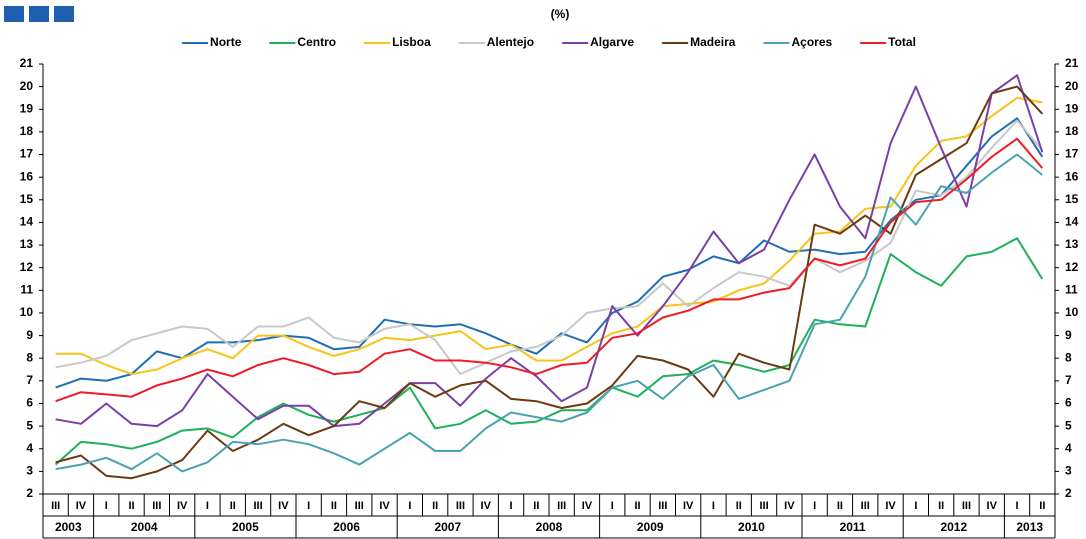 This screenshot has width=1086, height=539. I want to click on x-group-label: 2004, so click(144, 527).